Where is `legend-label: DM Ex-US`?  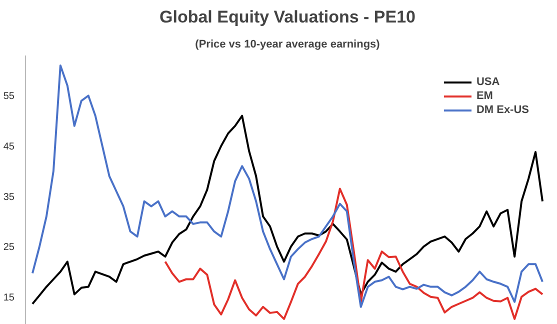
legend-label: DM Ex-US is located at coordinates (502, 110).